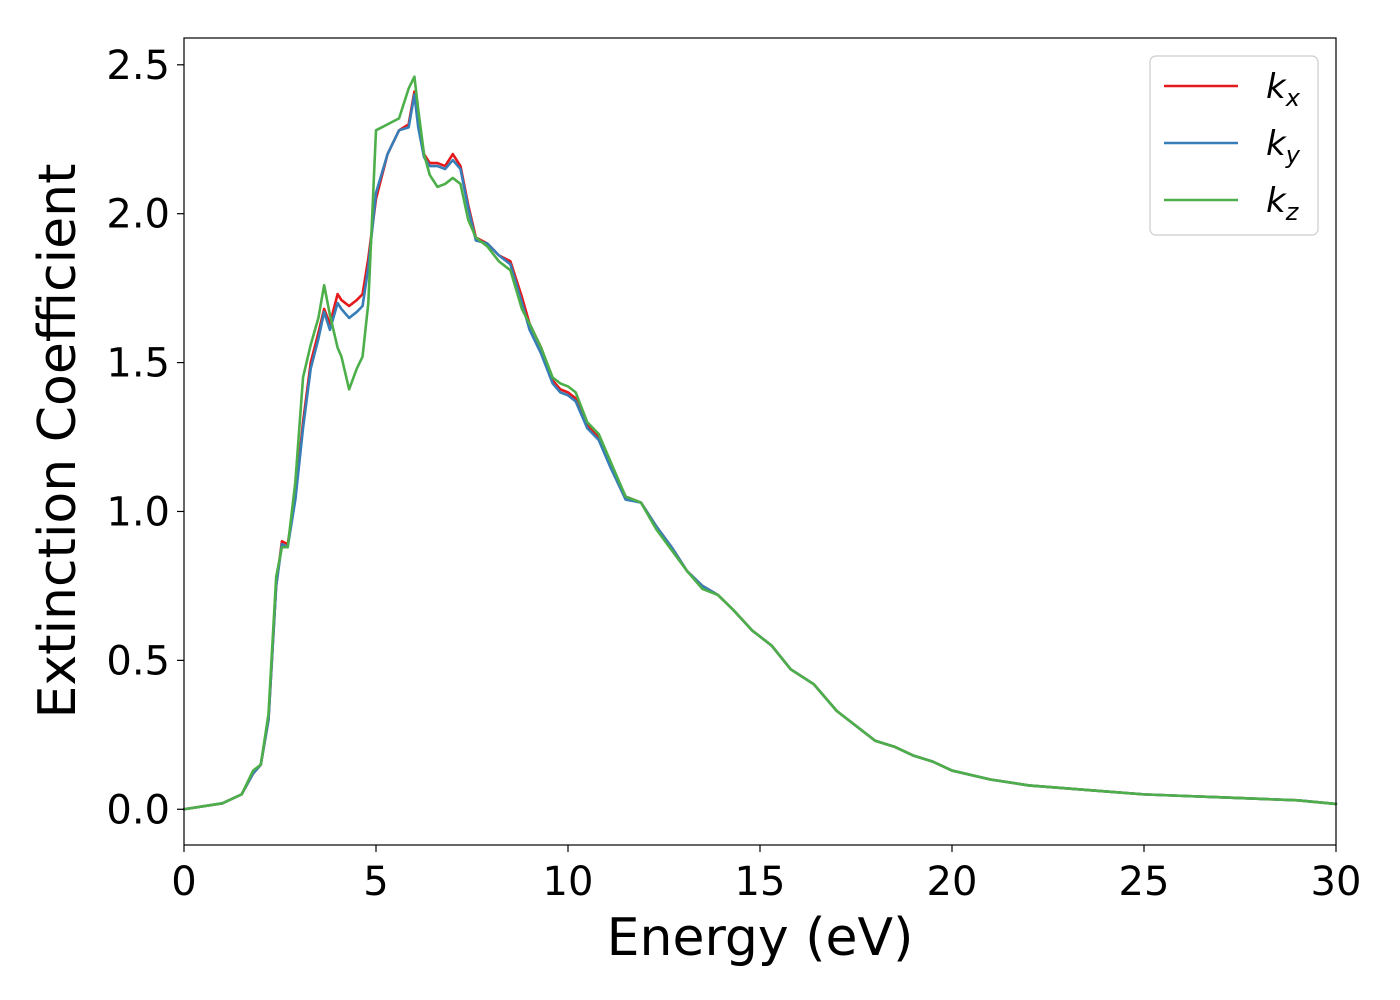  I want to click on y-tick-label: 0.5, so click(138, 661).